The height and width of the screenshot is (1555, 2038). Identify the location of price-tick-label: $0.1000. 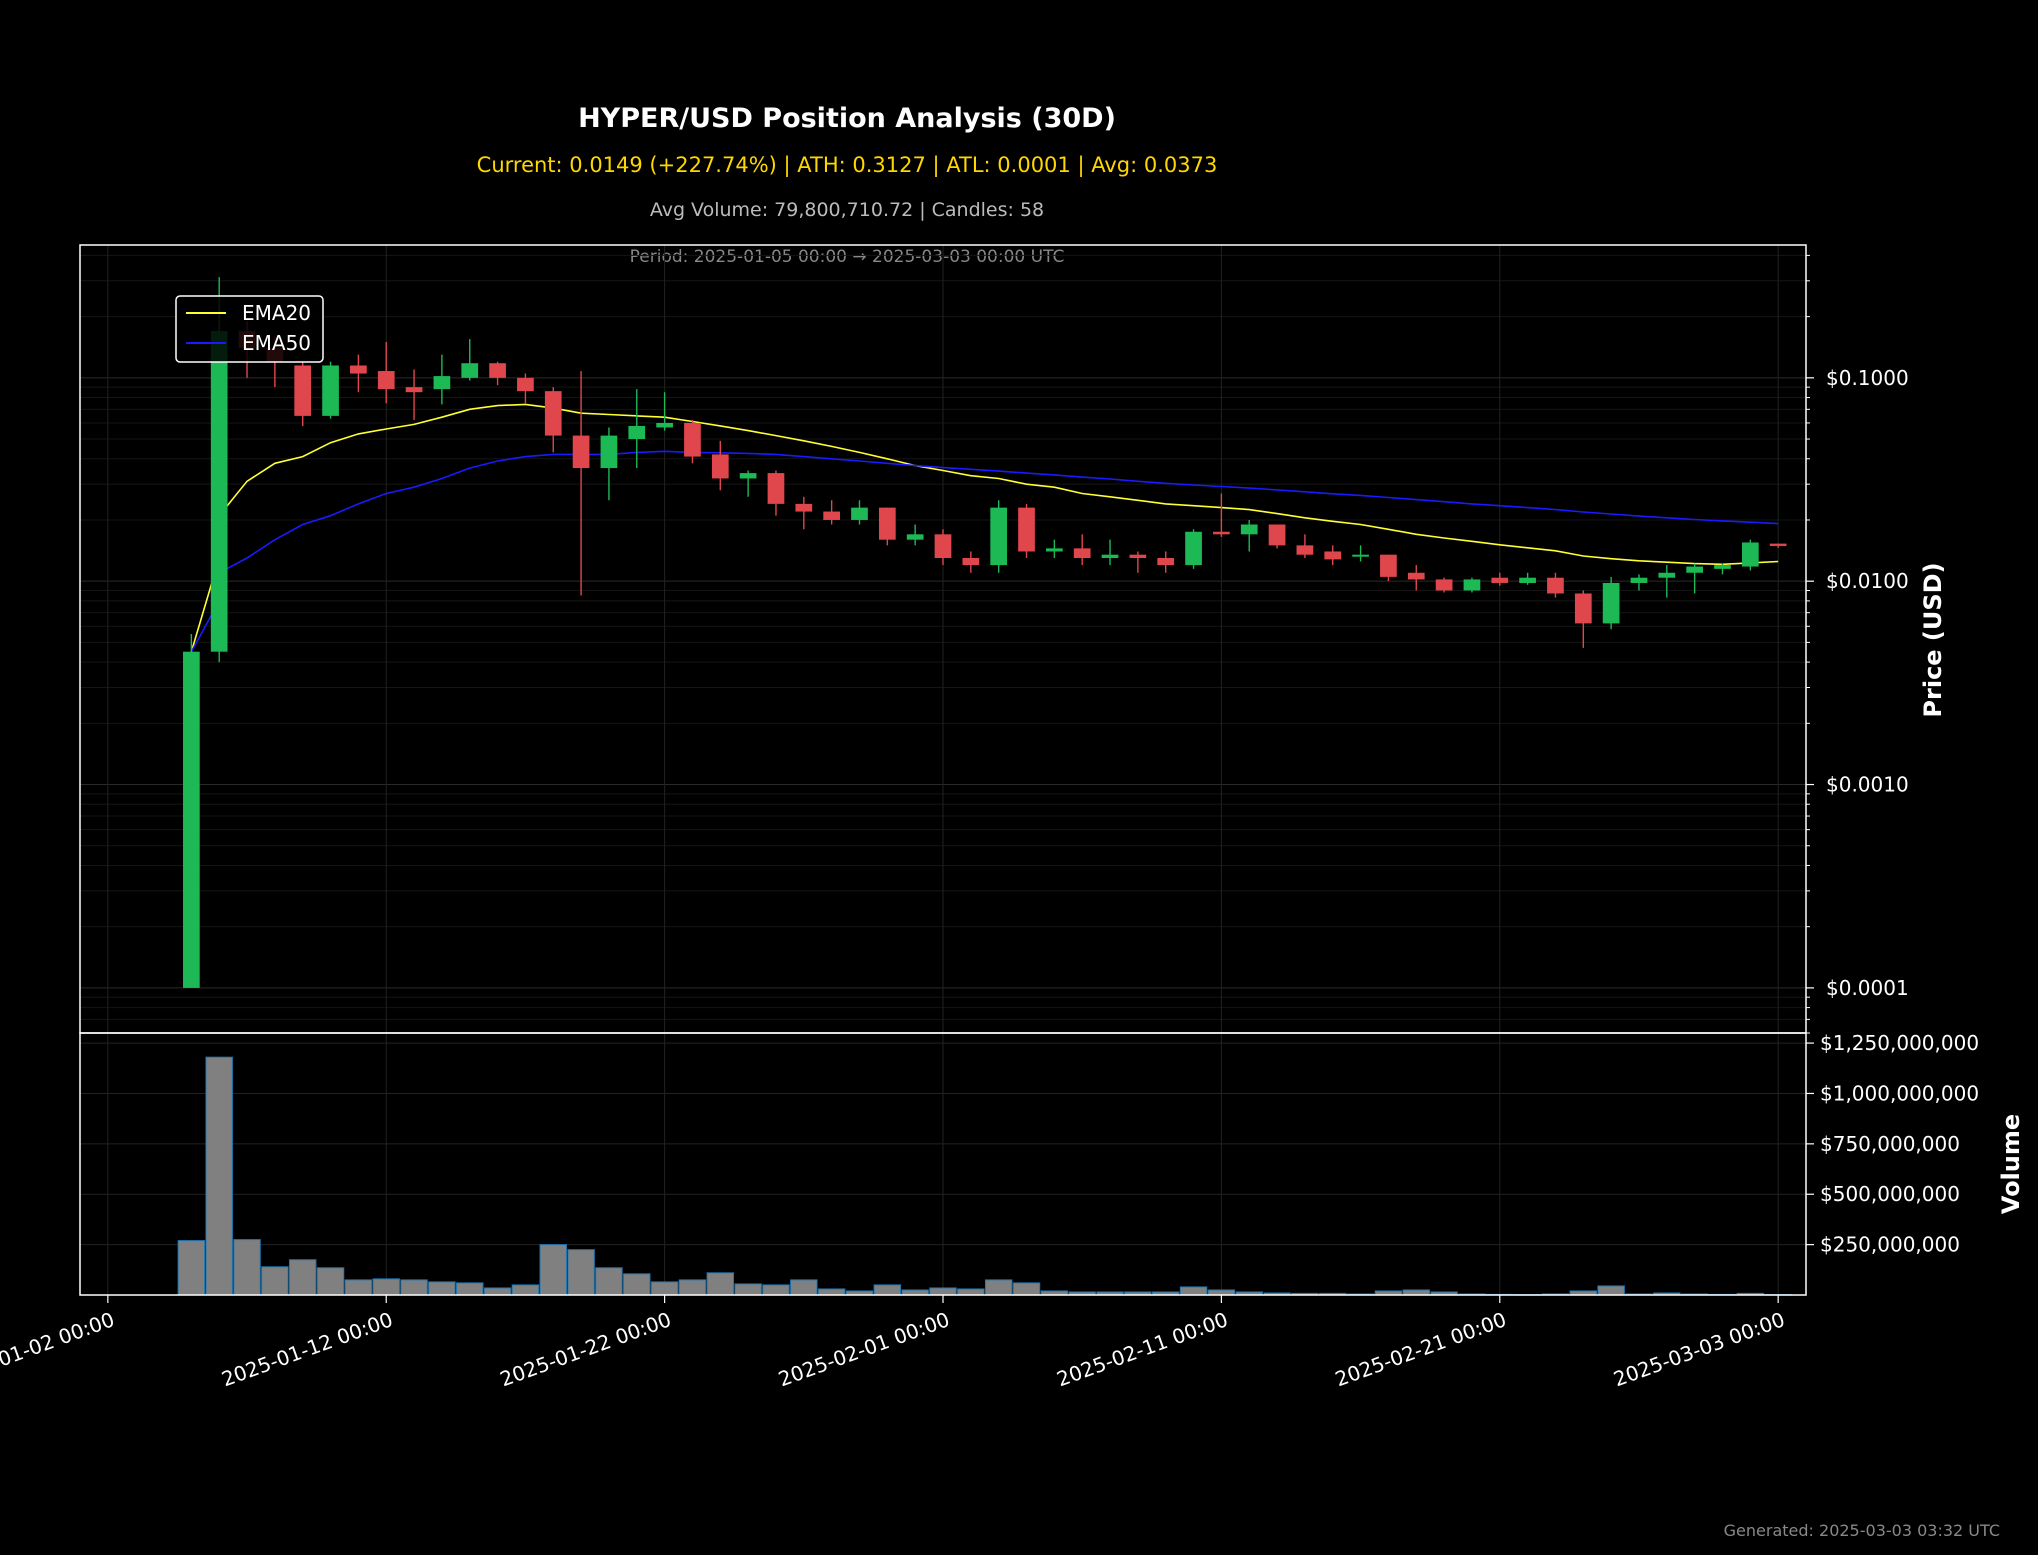
(1867, 378).